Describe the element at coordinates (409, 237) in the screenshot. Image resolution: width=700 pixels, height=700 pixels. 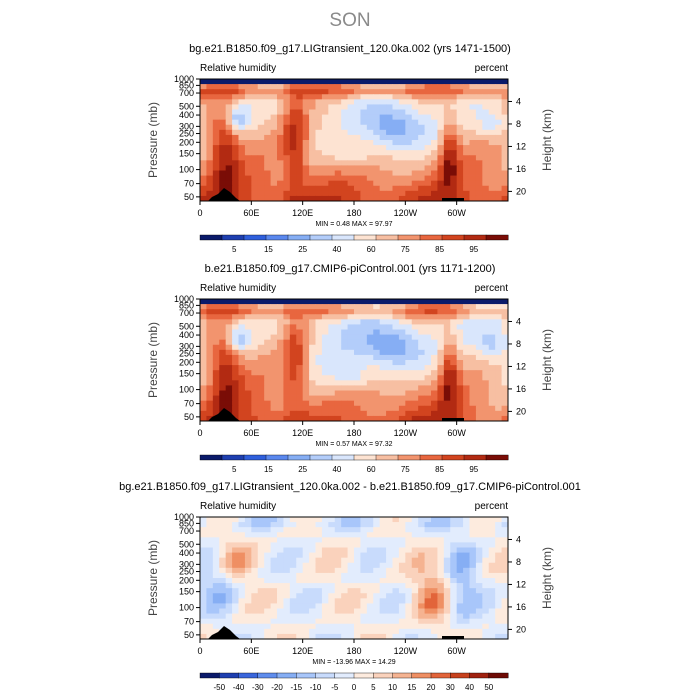
I see `colorbar-segment` at that location.